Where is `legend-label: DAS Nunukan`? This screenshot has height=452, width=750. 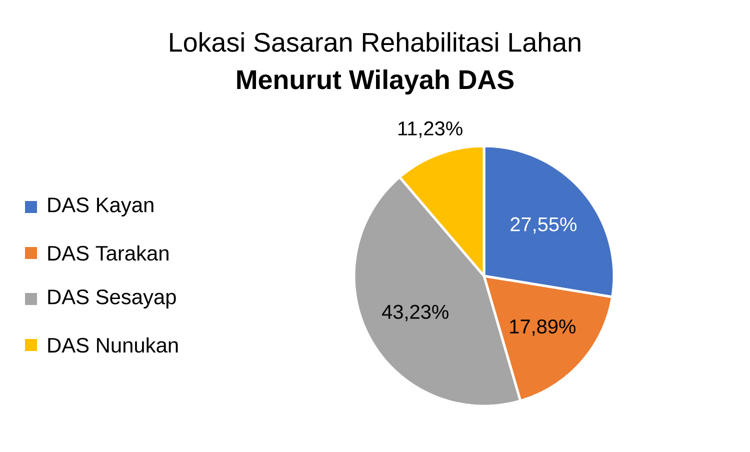 legend-label: DAS Nunukan is located at coordinates (113, 345).